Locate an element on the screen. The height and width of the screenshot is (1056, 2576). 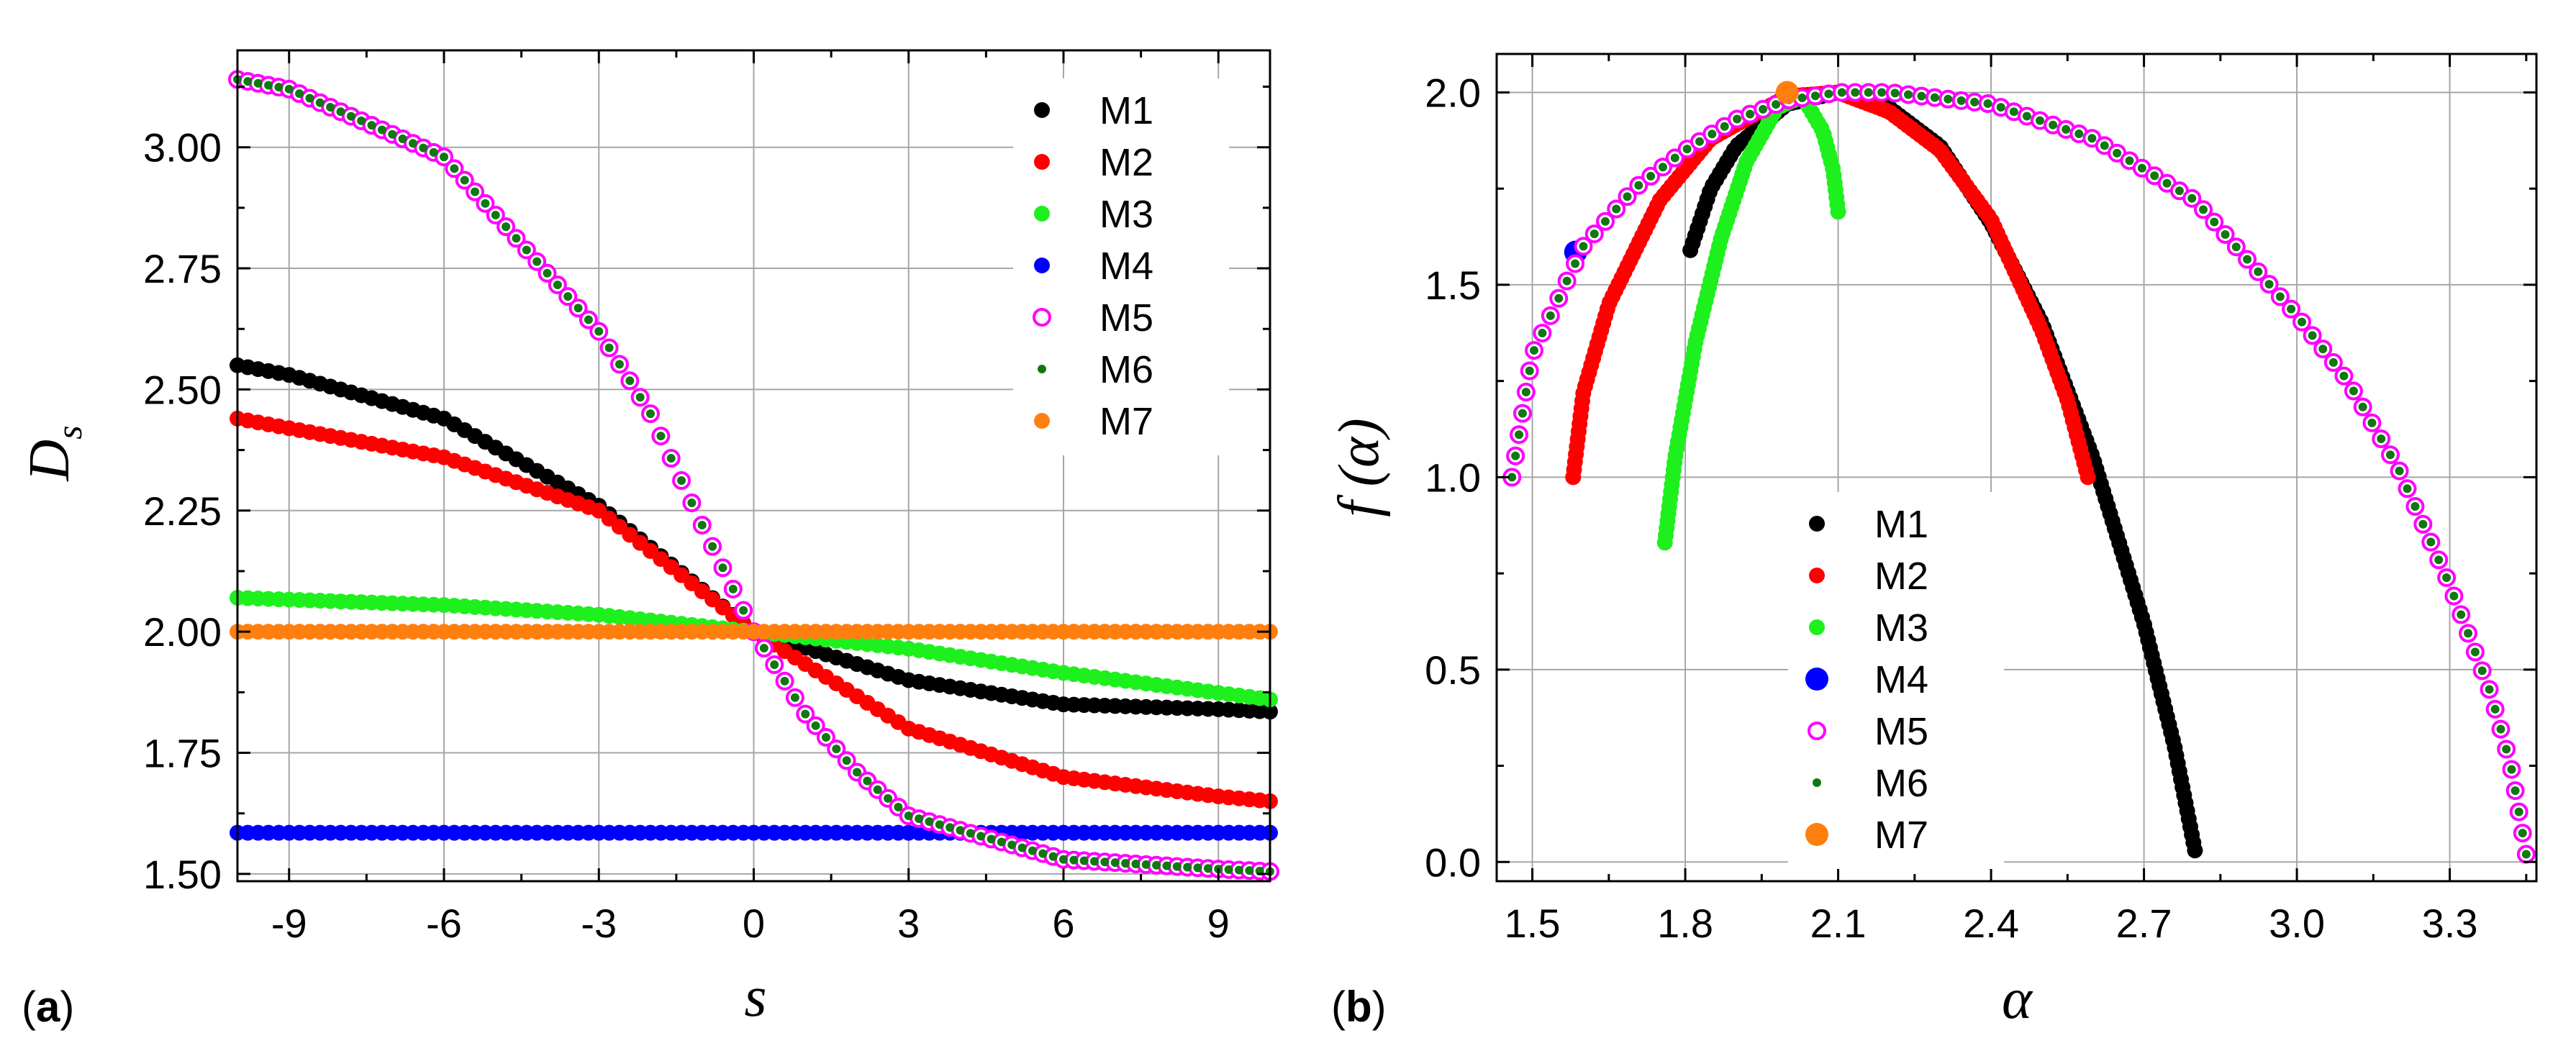
legend-label: M7 is located at coordinates (1126, 421).